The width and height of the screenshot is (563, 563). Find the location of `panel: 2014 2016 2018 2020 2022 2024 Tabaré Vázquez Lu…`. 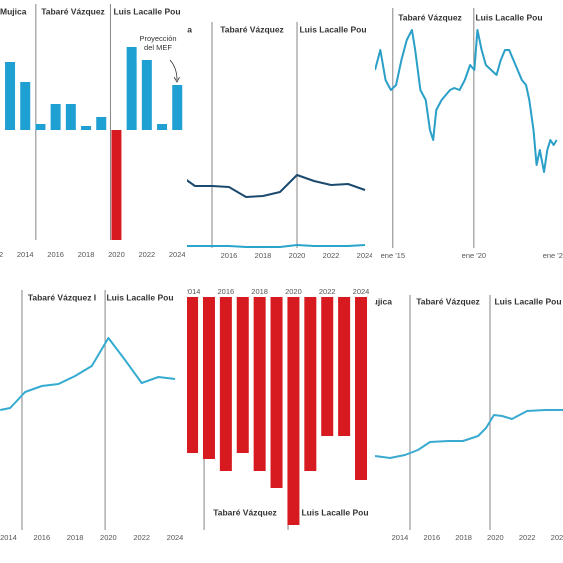

panel: 2014 2016 2018 2020 2022 2024 Tabaré Vázquez Lu… is located at coordinates (277, 408).